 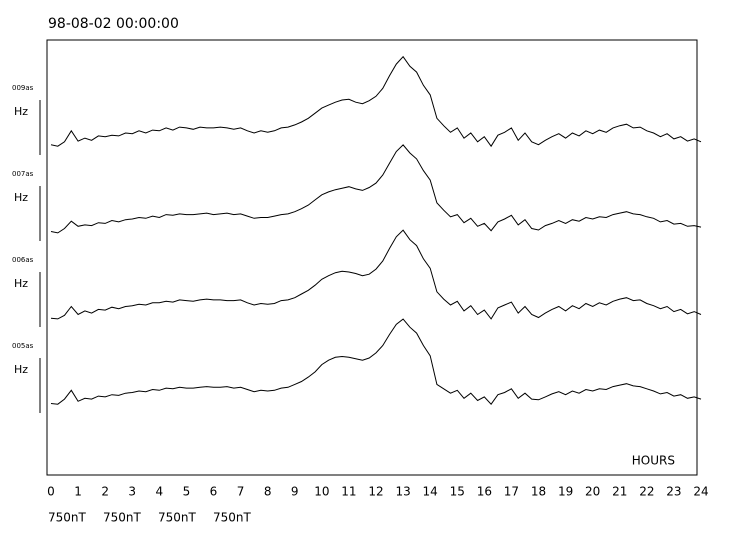 I want to click on x-tick-label: 10, so click(x=321, y=492).